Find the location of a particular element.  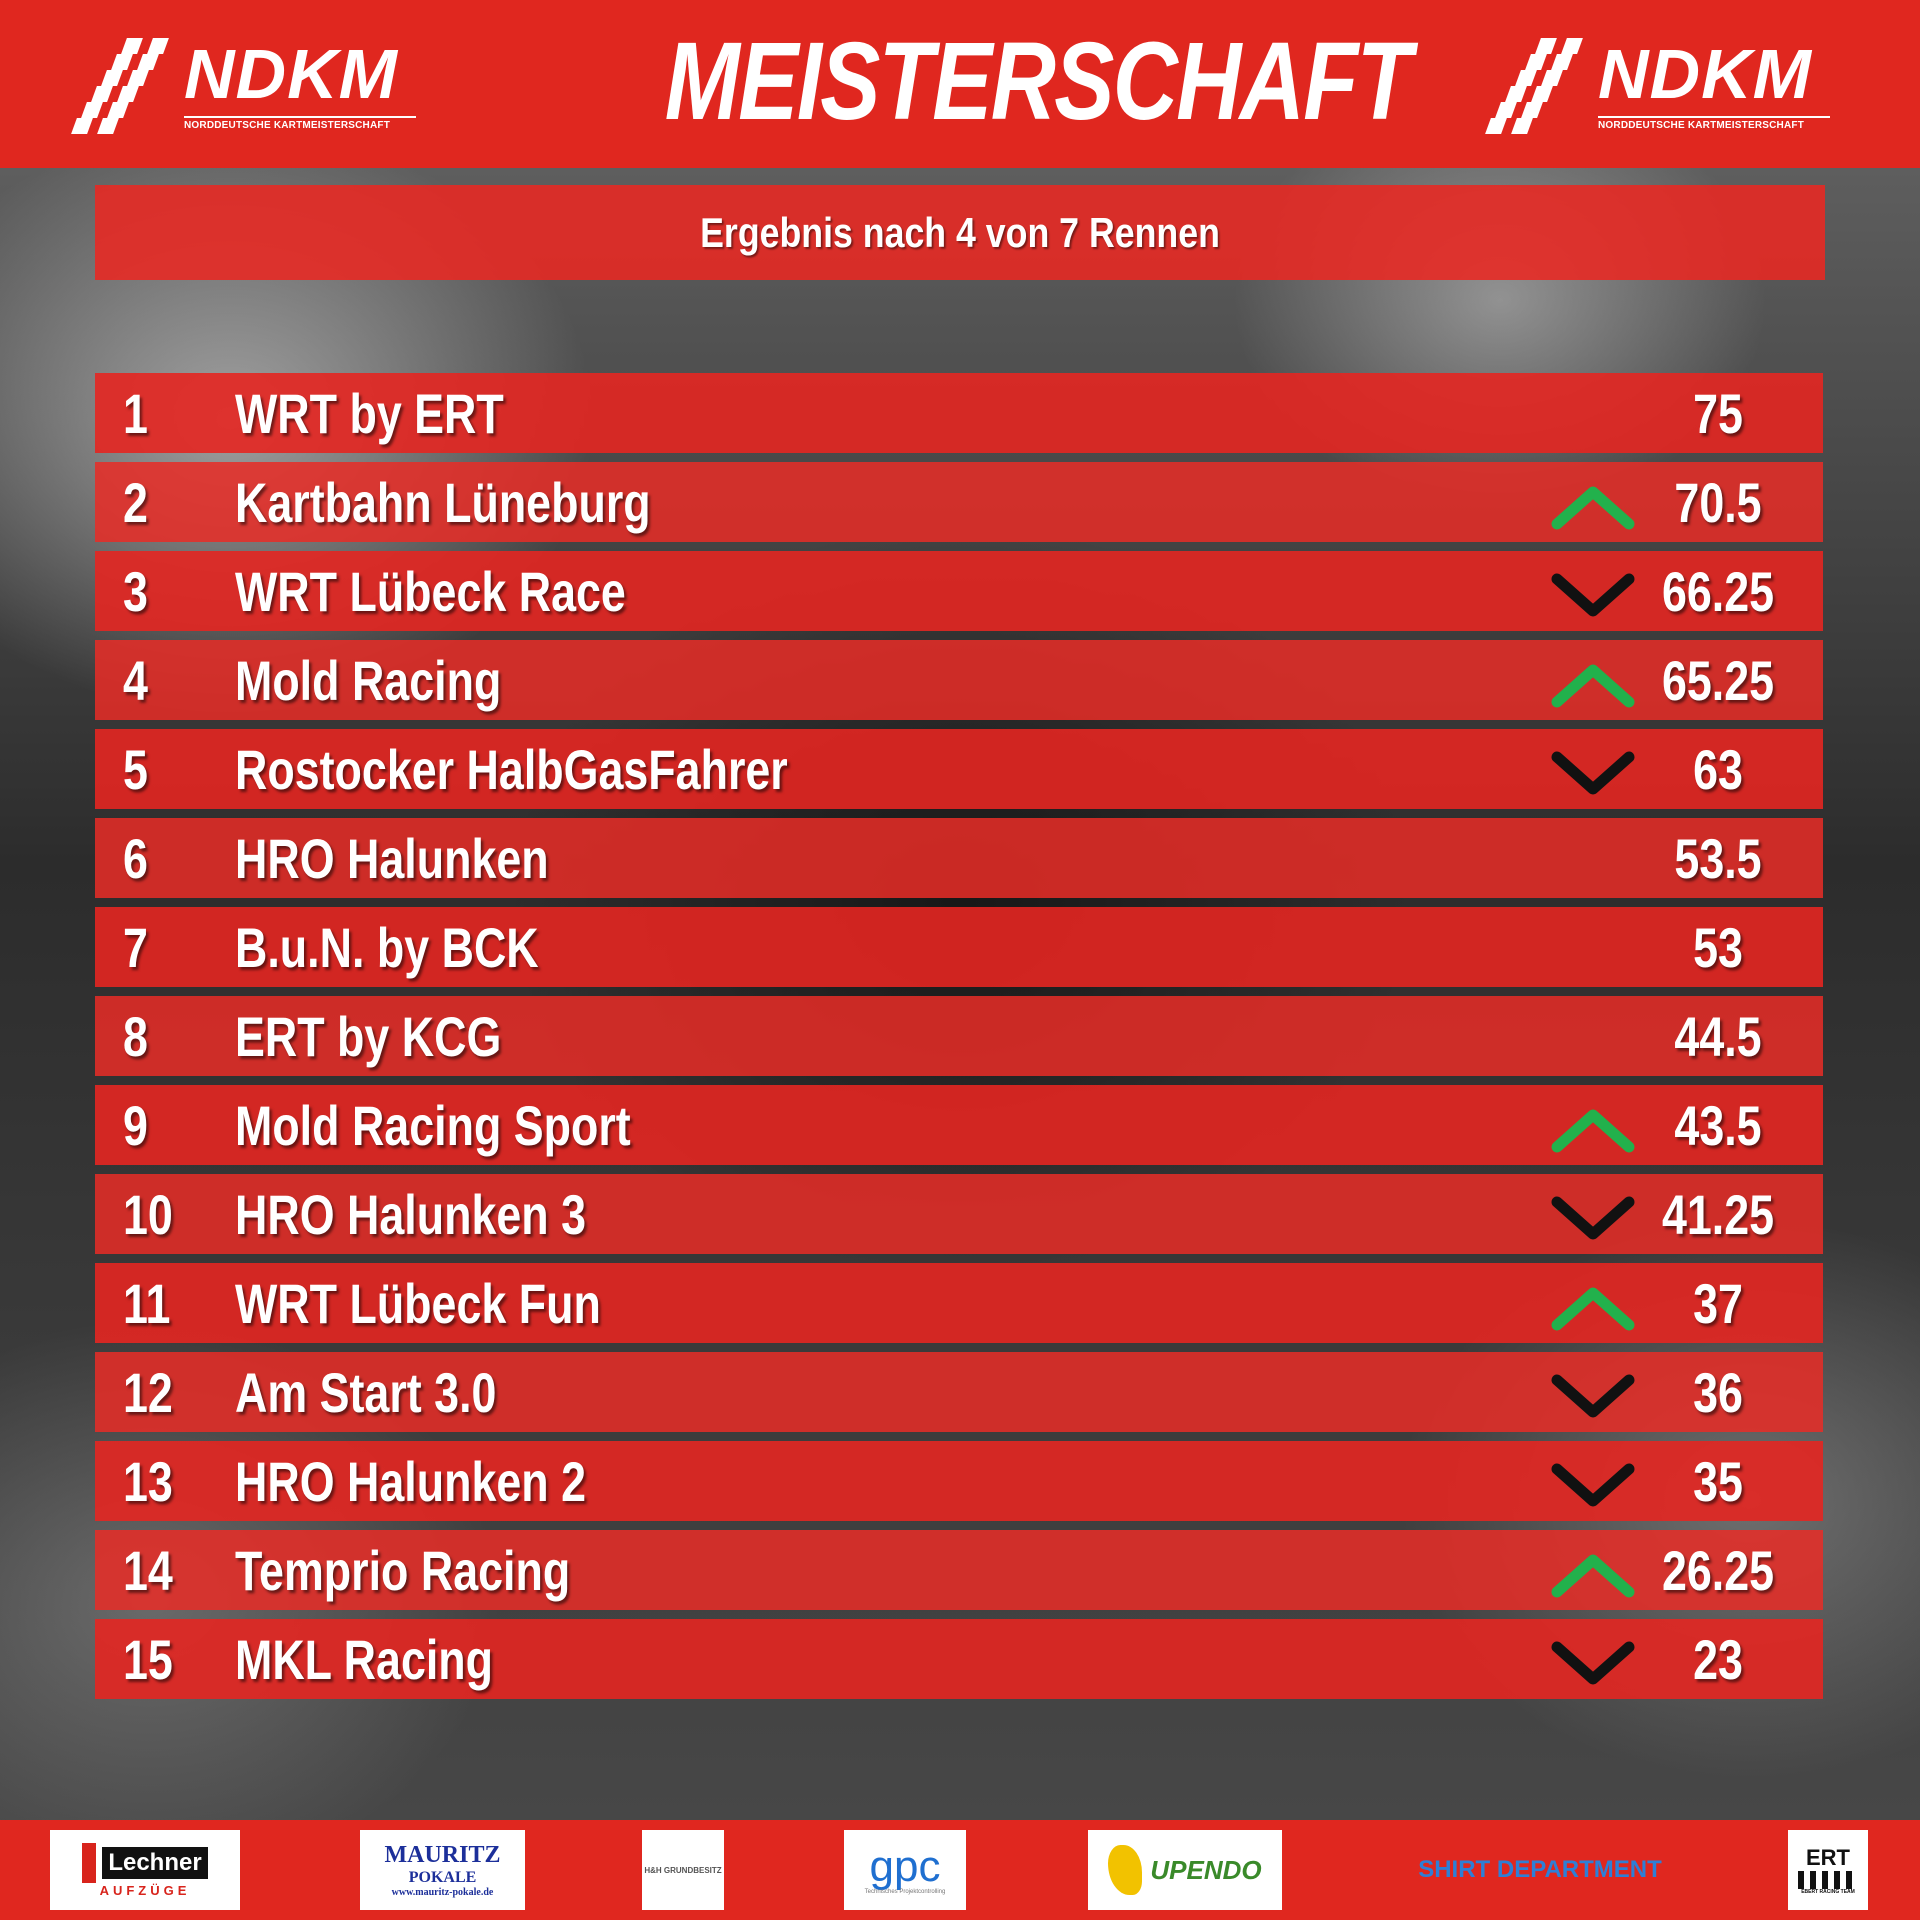

table-row: 6 HRO Halunken 53.5 is located at coordinates (959, 858).